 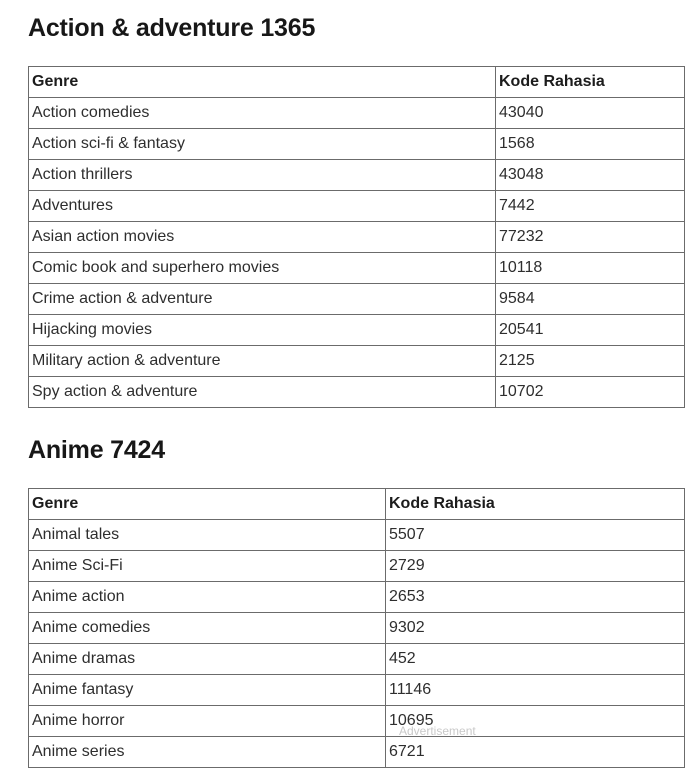 What do you see at coordinates (262, 175) in the screenshot?
I see `genre-cell: Action thrillers` at bounding box center [262, 175].